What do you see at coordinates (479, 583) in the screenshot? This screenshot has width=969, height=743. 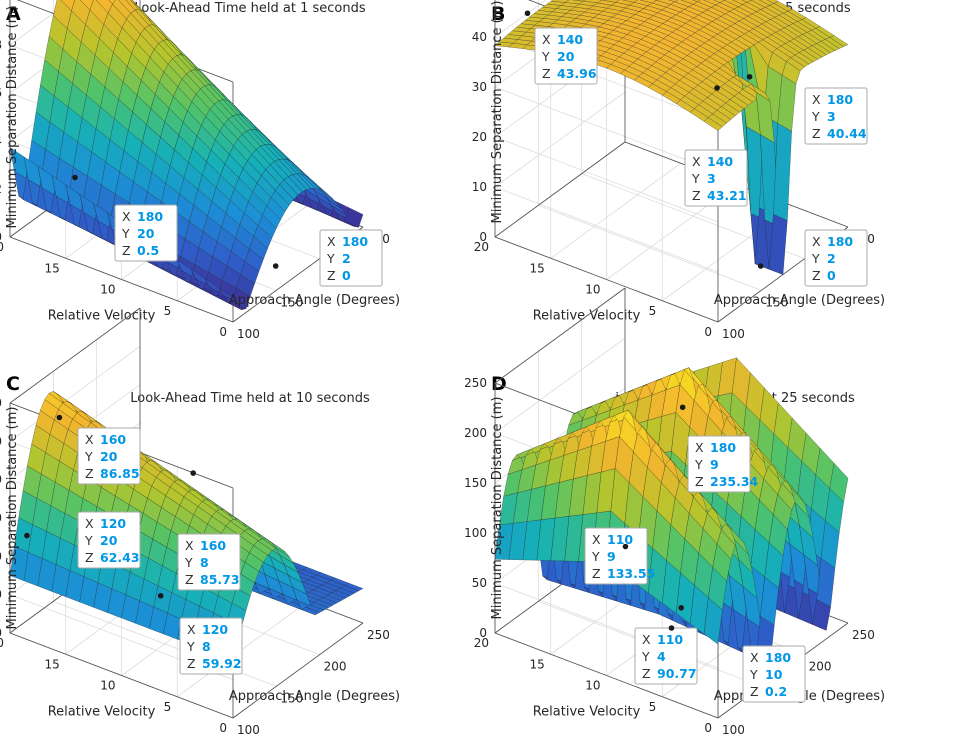 I see `z-tick-label: 50` at bounding box center [479, 583].